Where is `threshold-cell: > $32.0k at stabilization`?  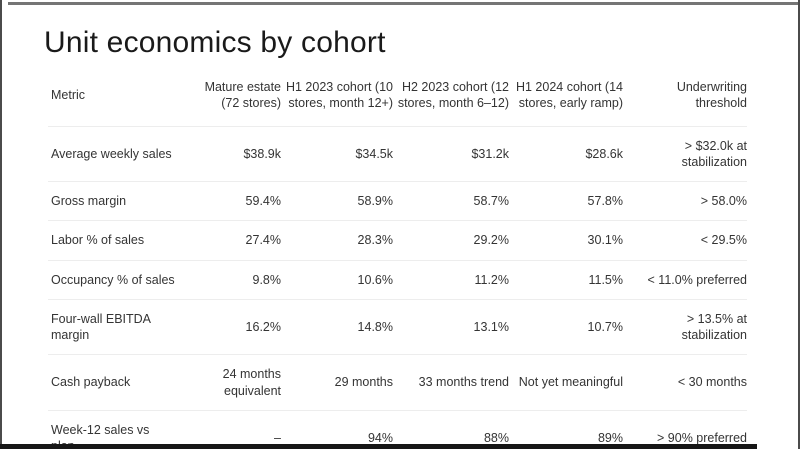 threshold-cell: > $32.0k at stabilization is located at coordinates (714, 153).